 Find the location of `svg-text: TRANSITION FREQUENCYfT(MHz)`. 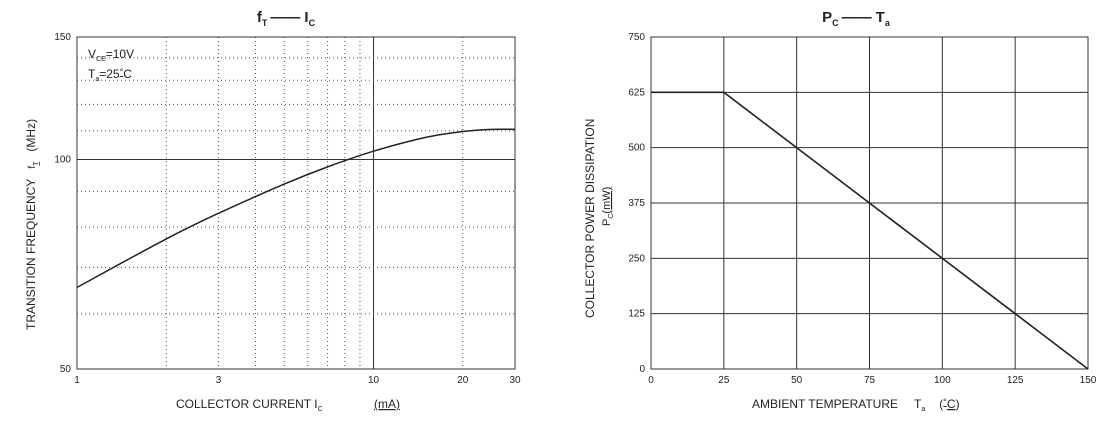

svg-text: TRANSITION FREQUENCYfT(MHz) is located at coordinates (32, 224).